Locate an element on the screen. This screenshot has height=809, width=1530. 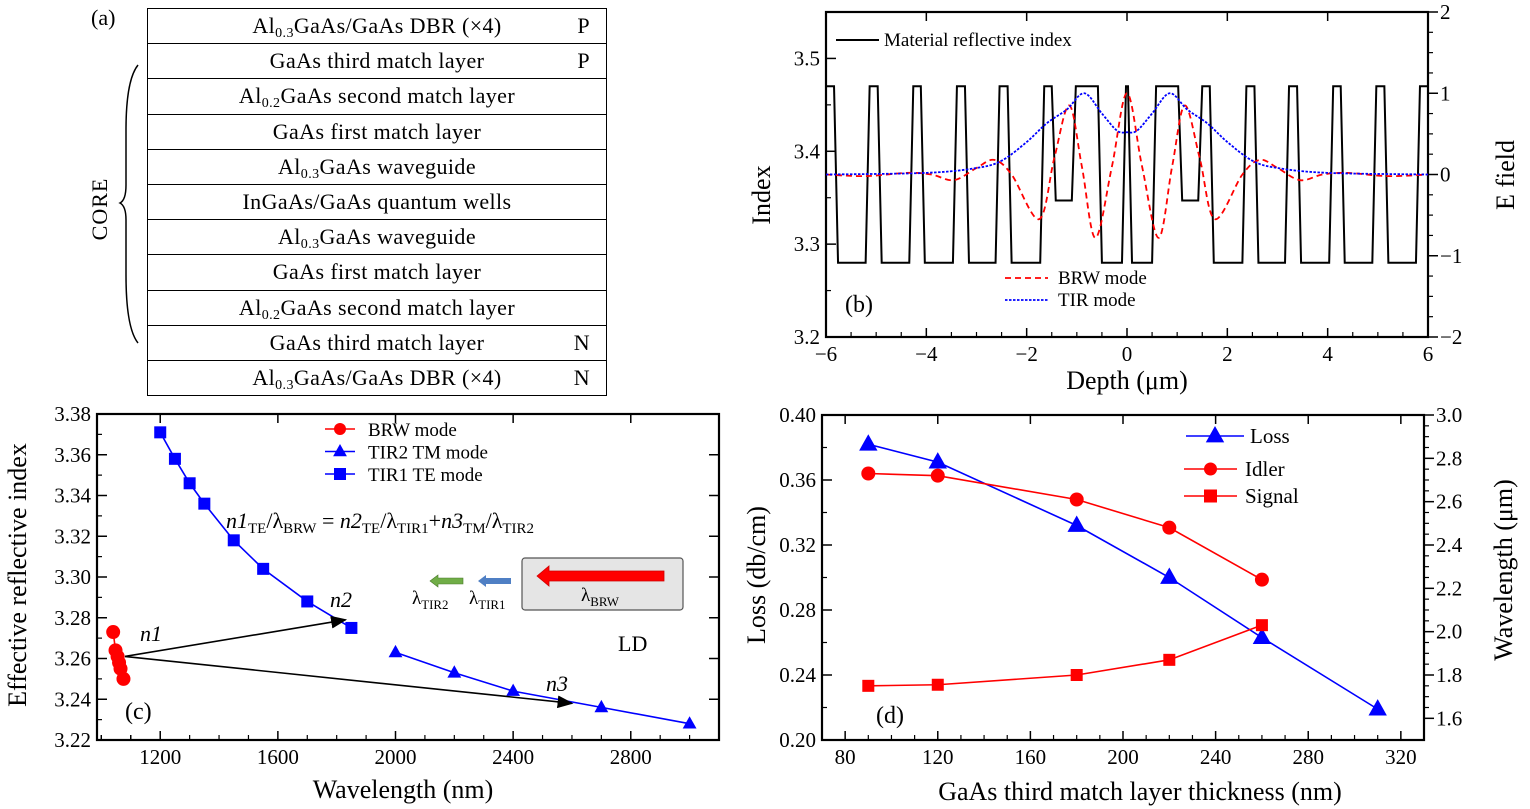
chart-b-series is located at coordinates (1127, 174).